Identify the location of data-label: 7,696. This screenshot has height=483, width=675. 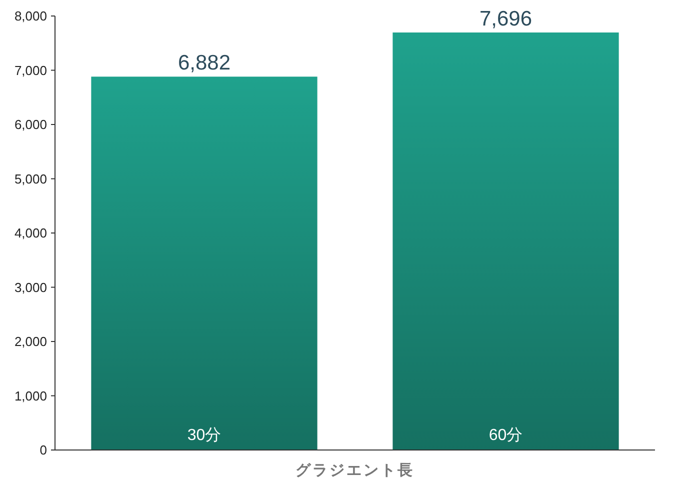
(505, 18).